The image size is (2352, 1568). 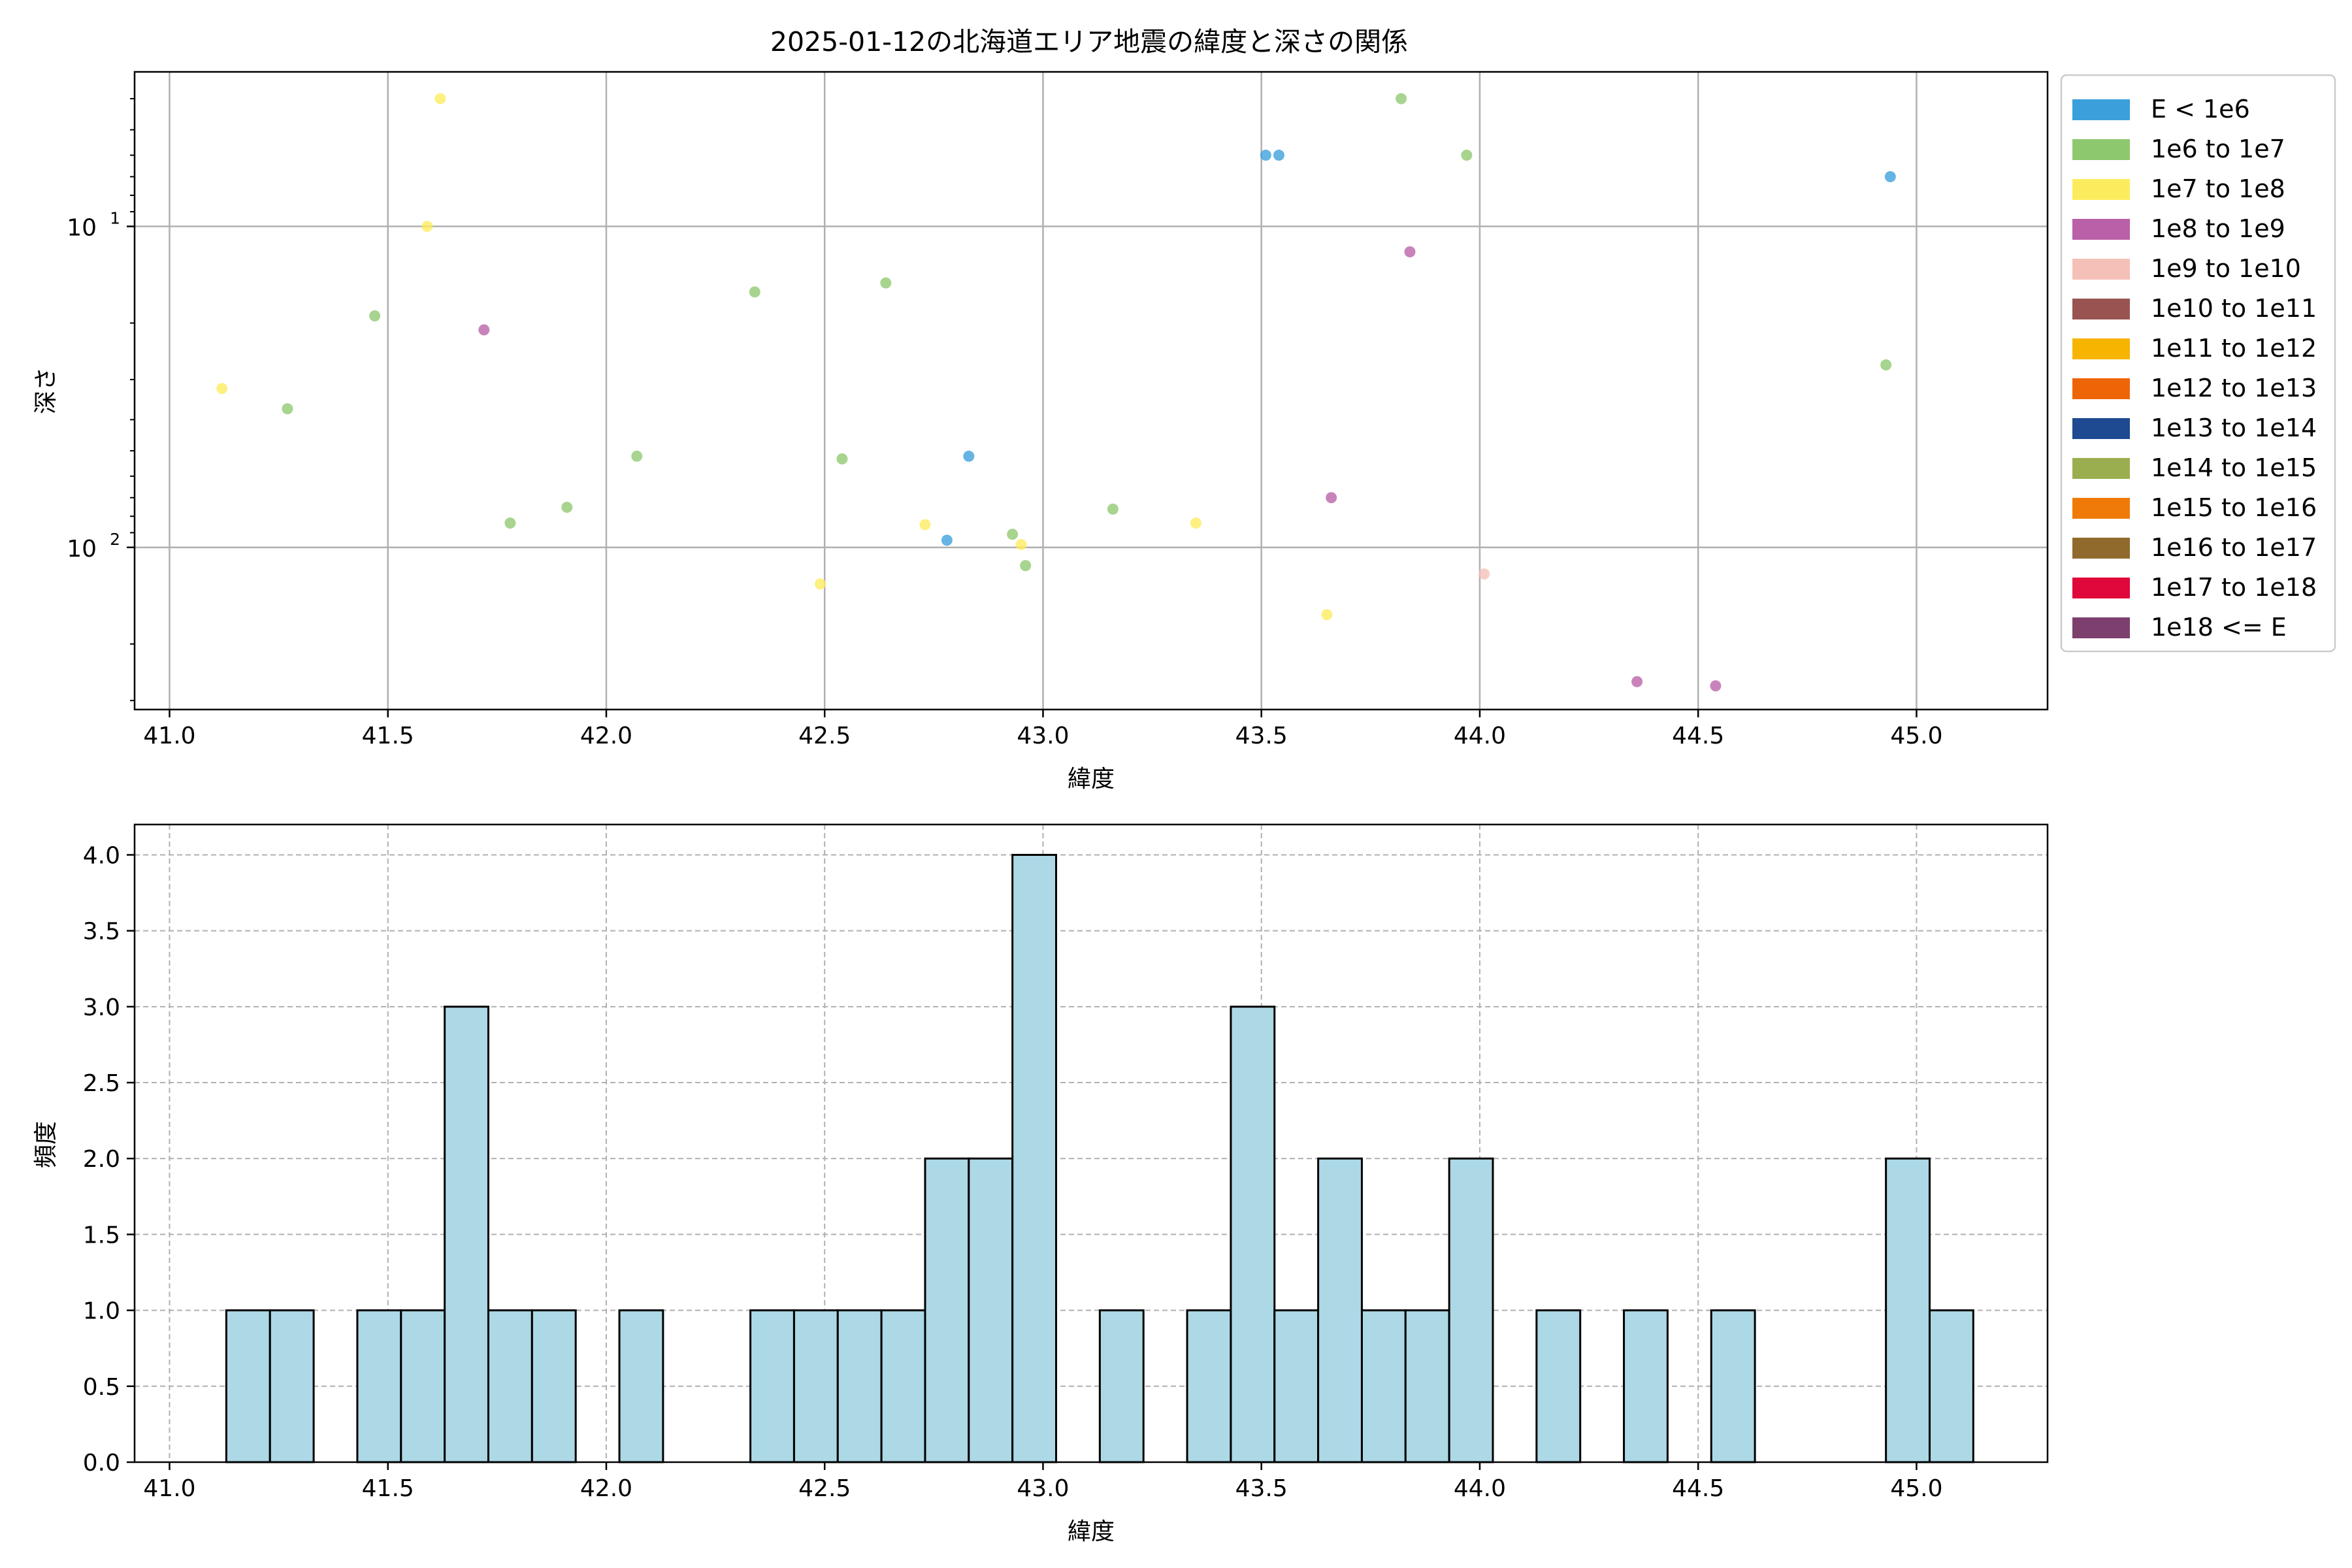 I want to click on scatter-y-axis-label: 深さ, so click(x=46, y=390).